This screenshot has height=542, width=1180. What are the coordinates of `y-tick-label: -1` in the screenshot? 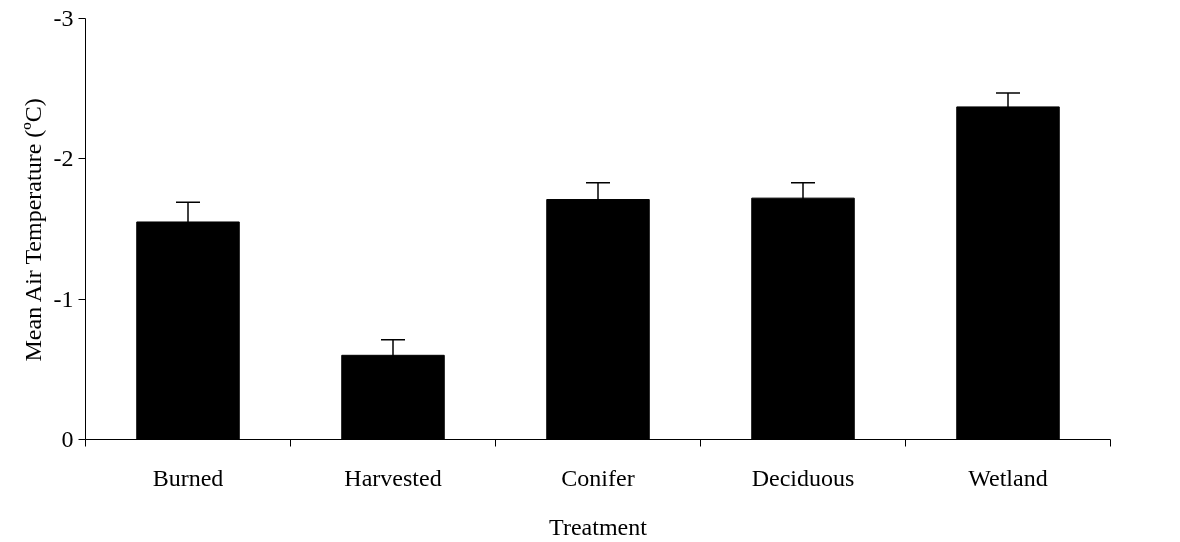 It's located at (63, 298).